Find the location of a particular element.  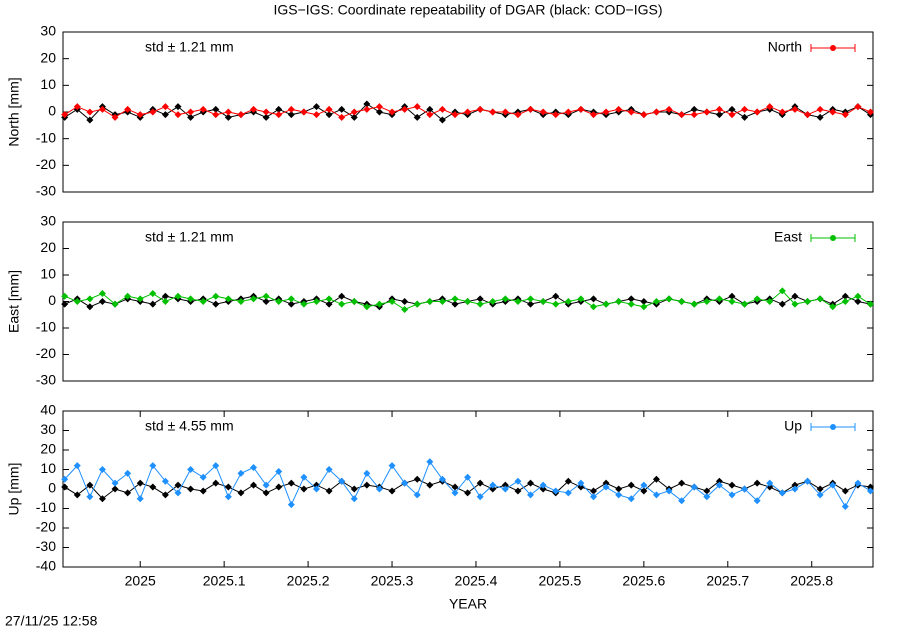

y-axis-label: East [mm] is located at coordinates (14, 301).